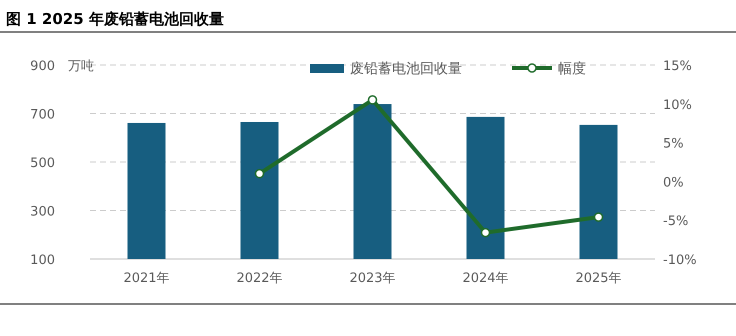  What do you see at coordinates (485, 278) in the screenshot?
I see `x-tick-label: 2024年` at bounding box center [485, 278].